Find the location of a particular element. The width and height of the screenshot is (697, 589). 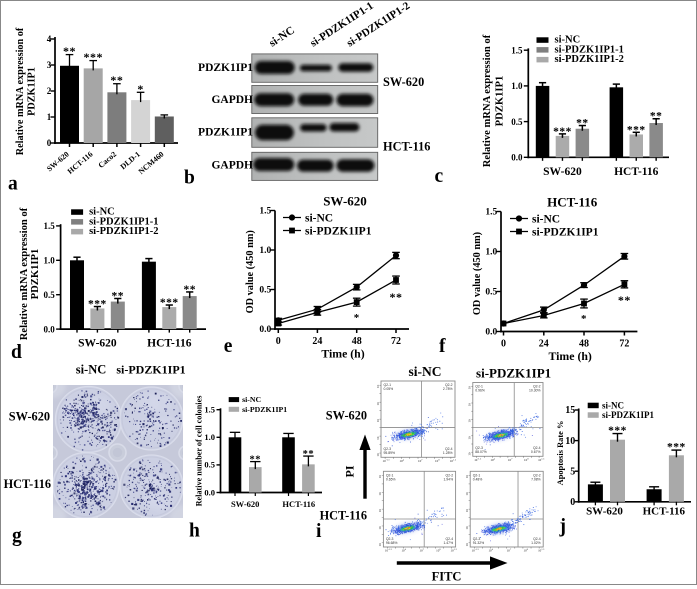

svg-text: 1.28% is located at coordinates (448, 453).